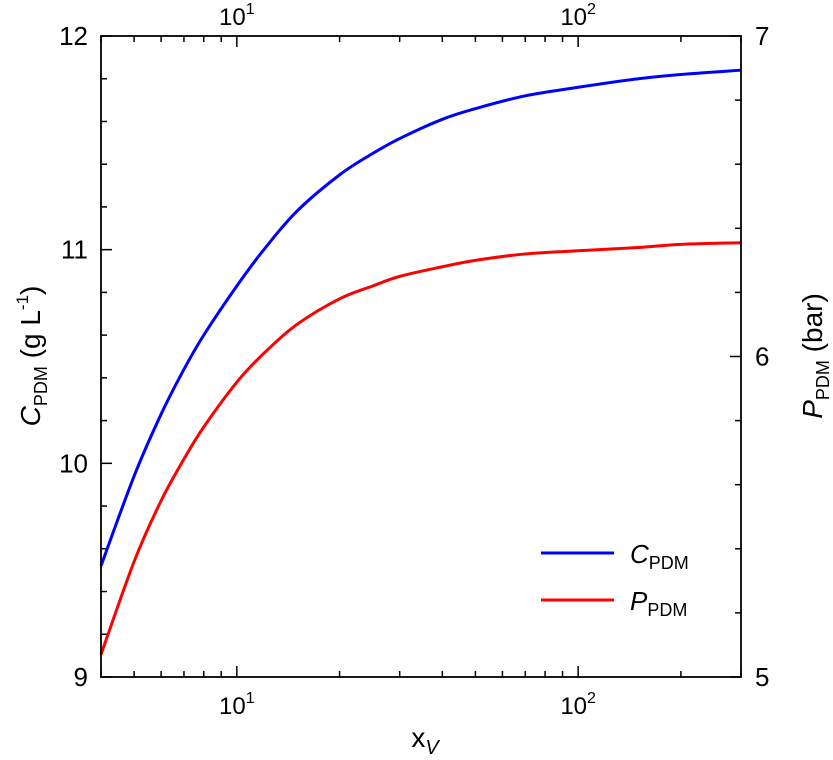 The width and height of the screenshot is (833, 760). Describe the element at coordinates (73, 463) in the screenshot. I see `y-left-tick-label: 10` at that location.